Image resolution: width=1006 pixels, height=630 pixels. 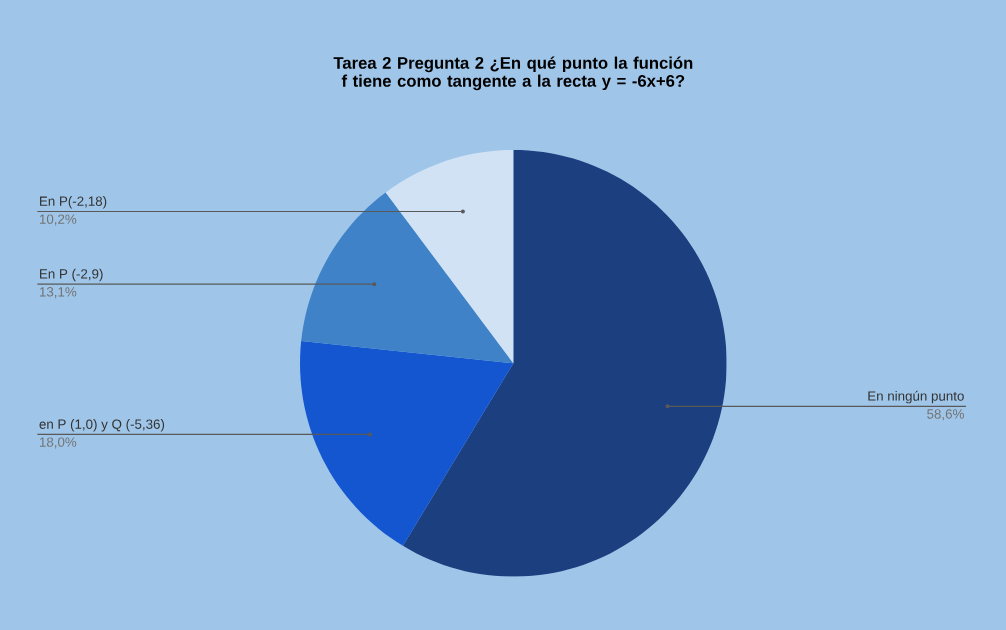 What do you see at coordinates (916, 397) in the screenshot?
I see `slice-label: En ningún punto` at bounding box center [916, 397].